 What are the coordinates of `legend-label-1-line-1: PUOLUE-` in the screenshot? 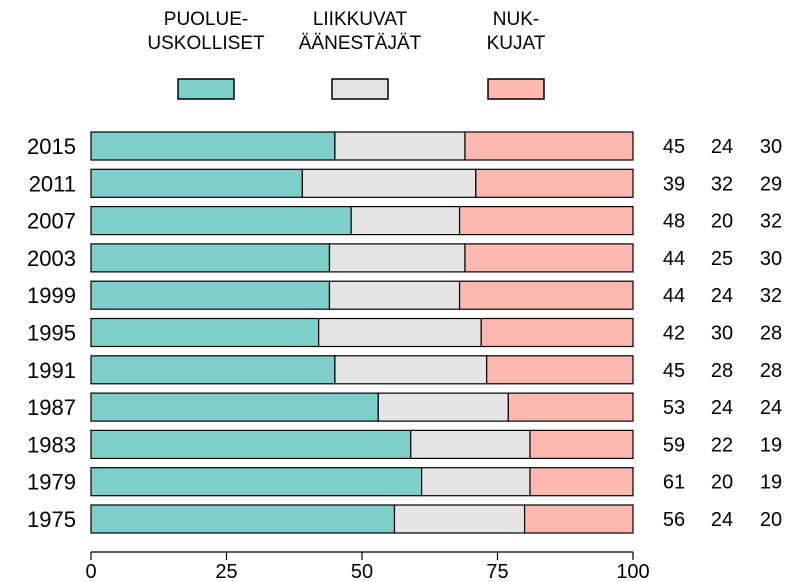 It's located at (206, 19).